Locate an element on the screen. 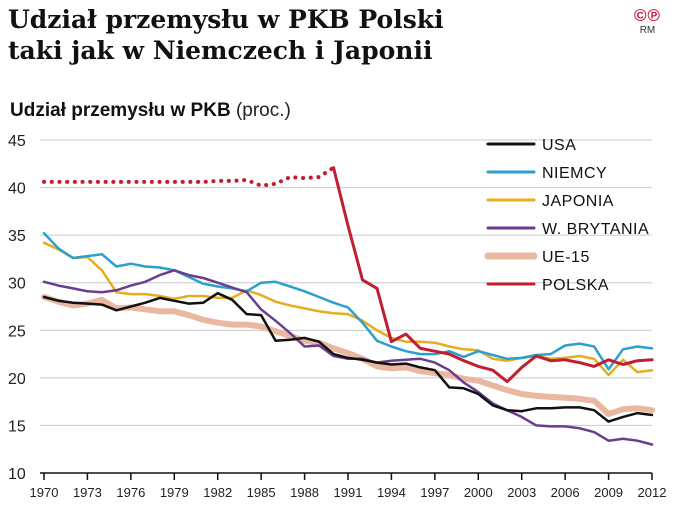  x-tick-label-2000: 2000 is located at coordinates (478, 492).